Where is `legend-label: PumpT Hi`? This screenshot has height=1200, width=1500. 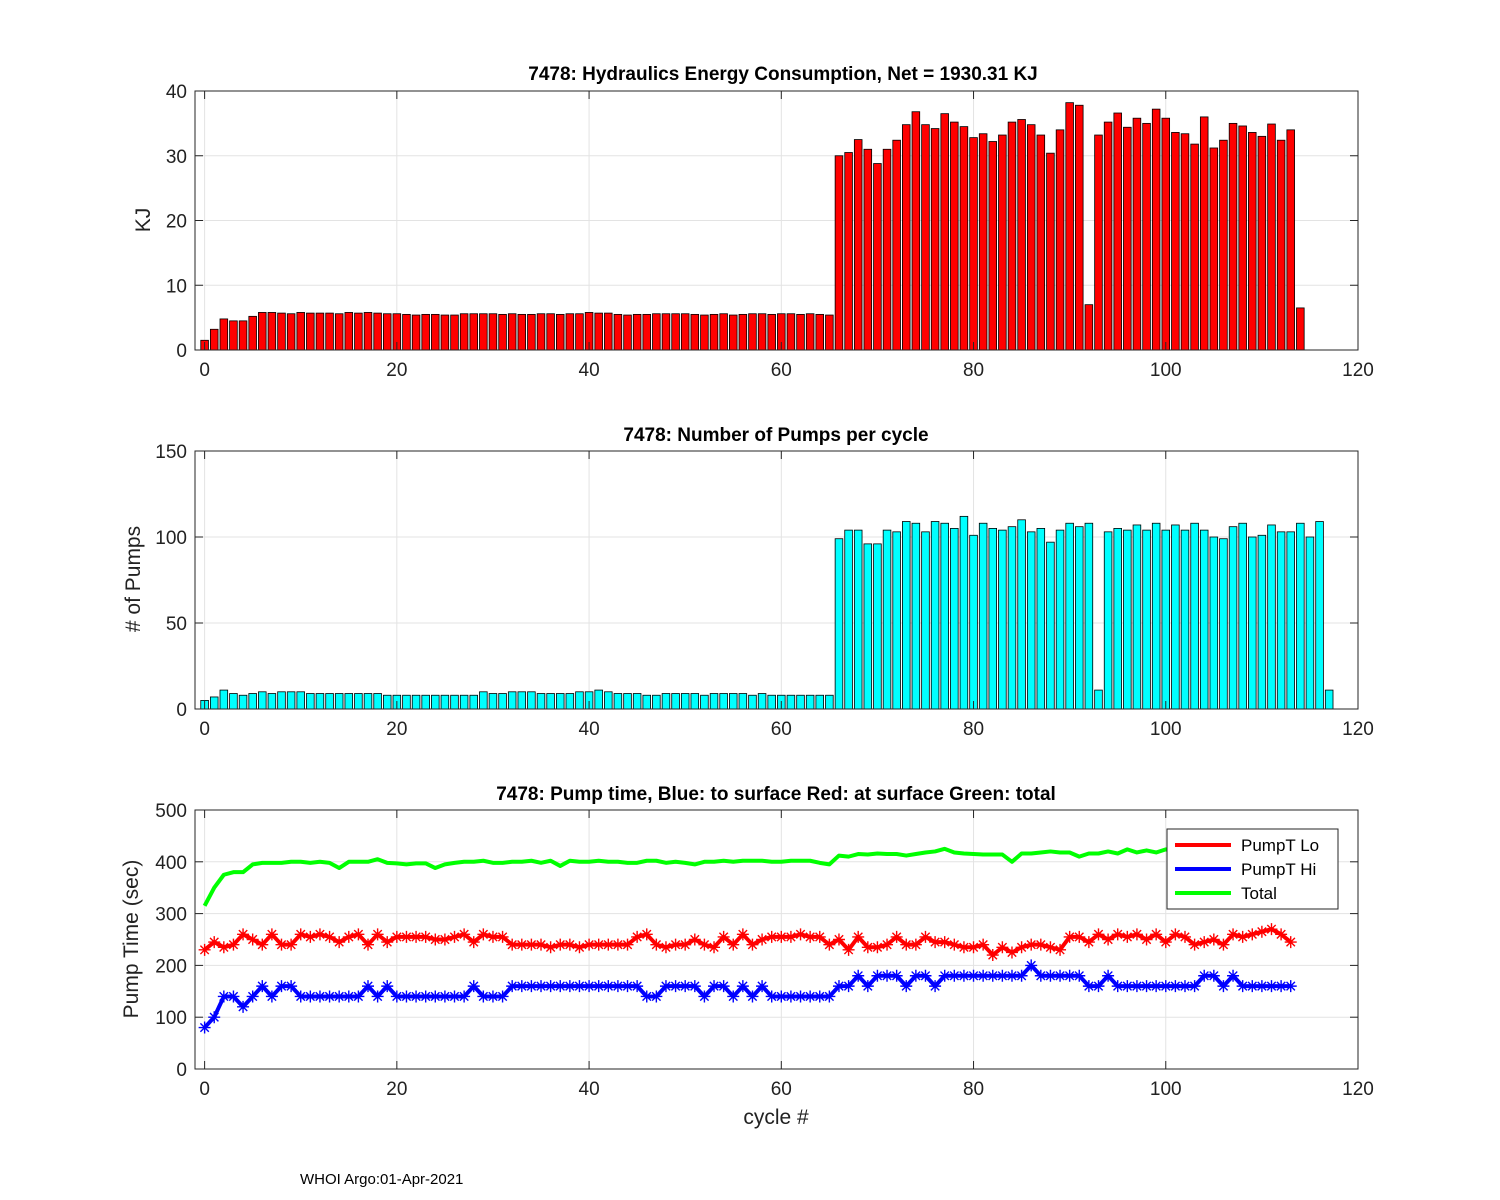 legend-label: PumpT Hi is located at coordinates (1278, 869).